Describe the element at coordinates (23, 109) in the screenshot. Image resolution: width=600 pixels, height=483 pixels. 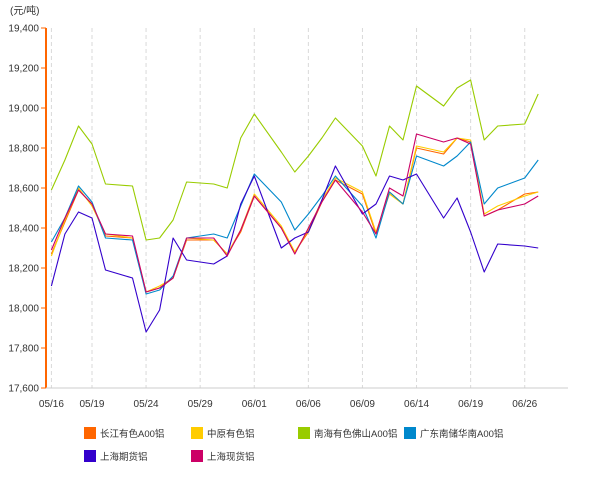
I see `y-tick-label: 19,000` at that location.